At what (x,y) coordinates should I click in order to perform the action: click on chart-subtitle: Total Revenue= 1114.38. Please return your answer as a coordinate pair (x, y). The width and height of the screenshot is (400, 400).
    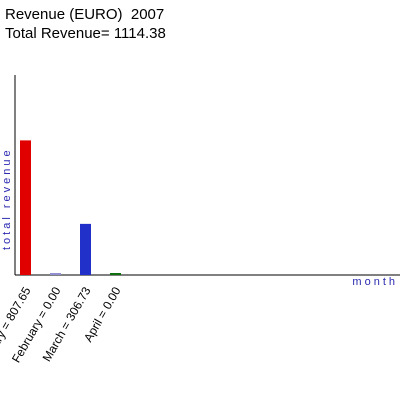
    Looking at the image, I should click on (85, 33).